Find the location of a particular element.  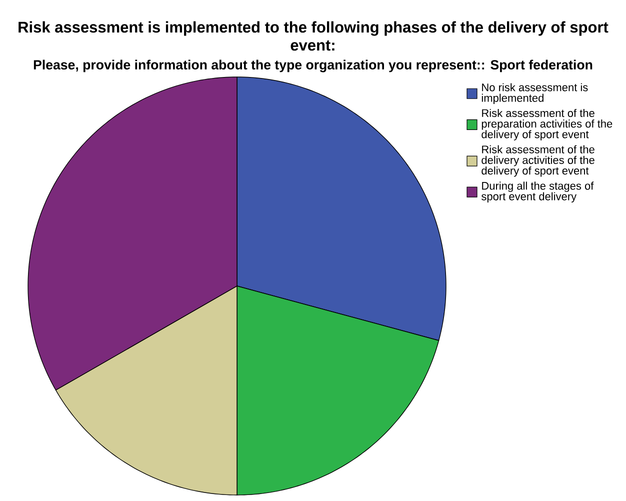

legend-label: During all the stages of sport event delivery is located at coordinates (538, 192).